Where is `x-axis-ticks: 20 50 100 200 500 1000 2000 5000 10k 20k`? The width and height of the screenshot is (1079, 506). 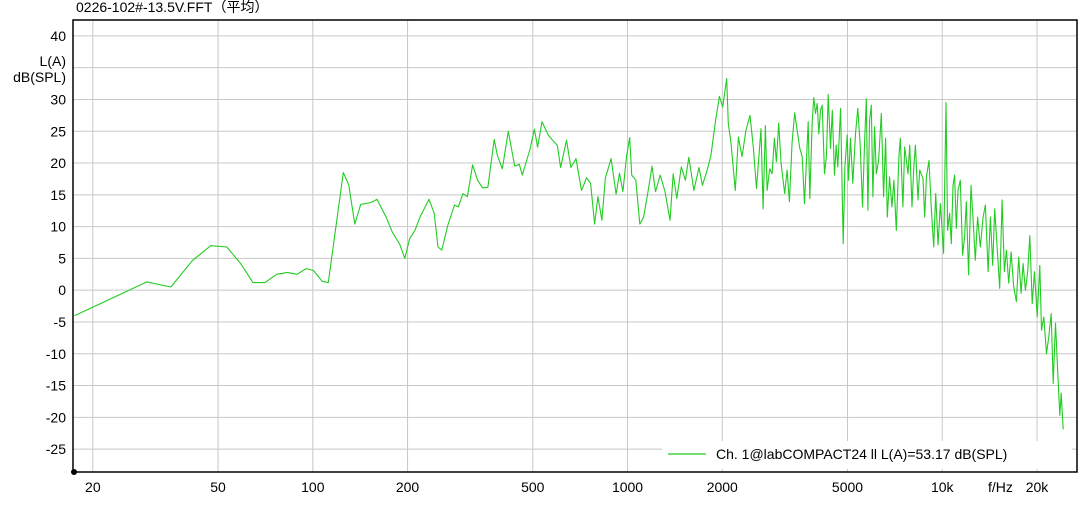 x-axis-ticks: 20 50 100 200 500 1000 2000 5000 10k 20k is located at coordinates (567, 487).